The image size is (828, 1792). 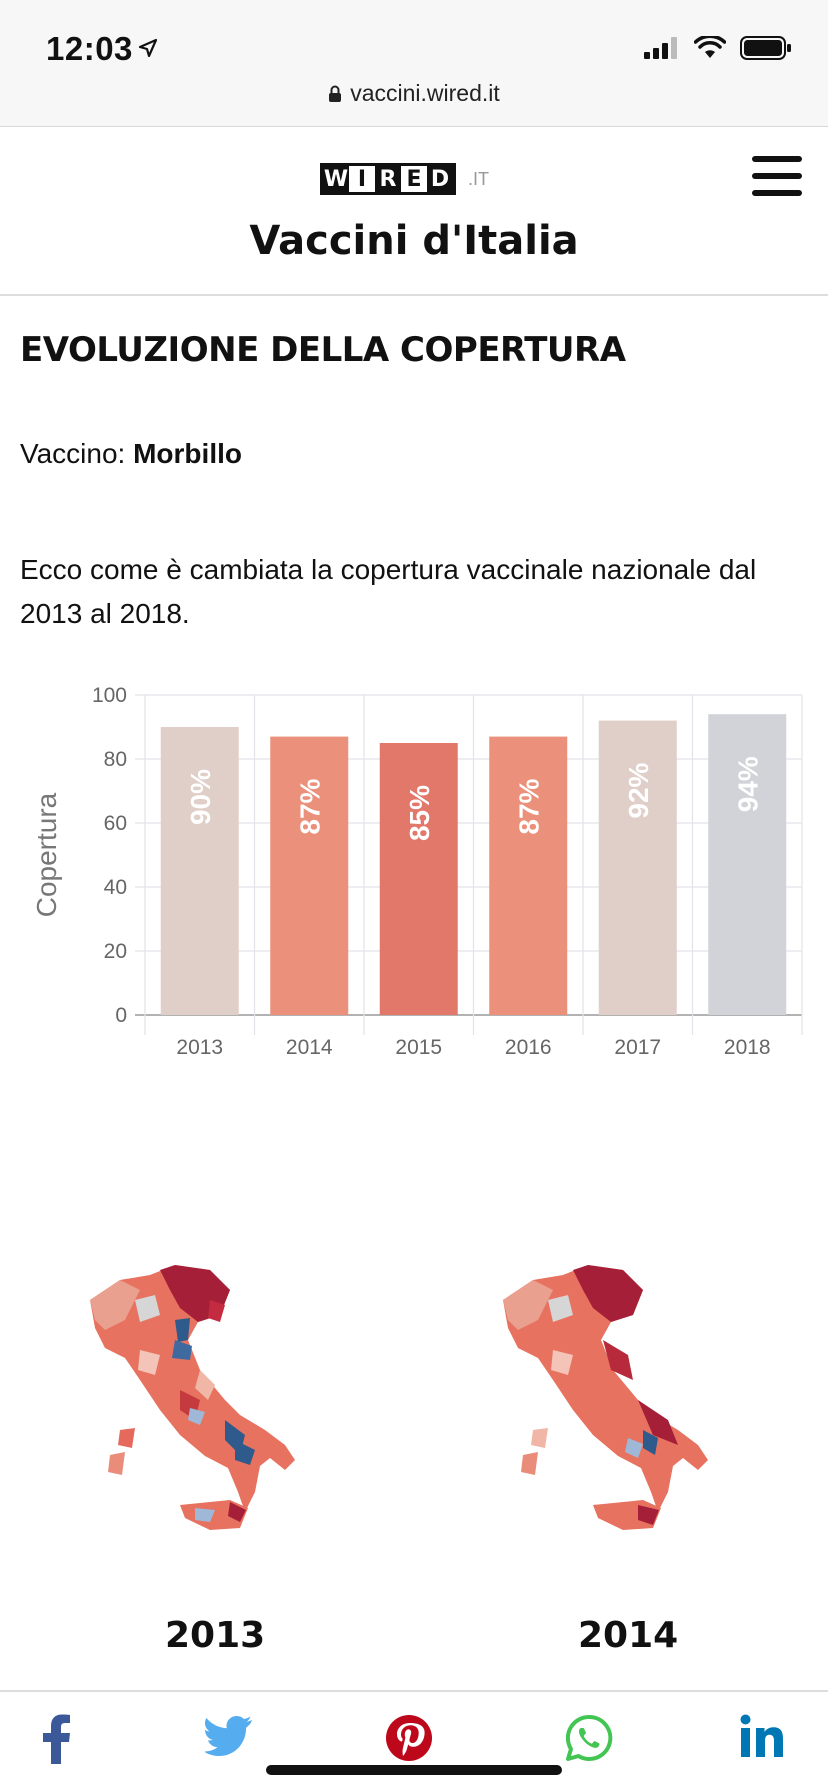 I want to click on bar-data-label: 85%, so click(x=419, y=813).